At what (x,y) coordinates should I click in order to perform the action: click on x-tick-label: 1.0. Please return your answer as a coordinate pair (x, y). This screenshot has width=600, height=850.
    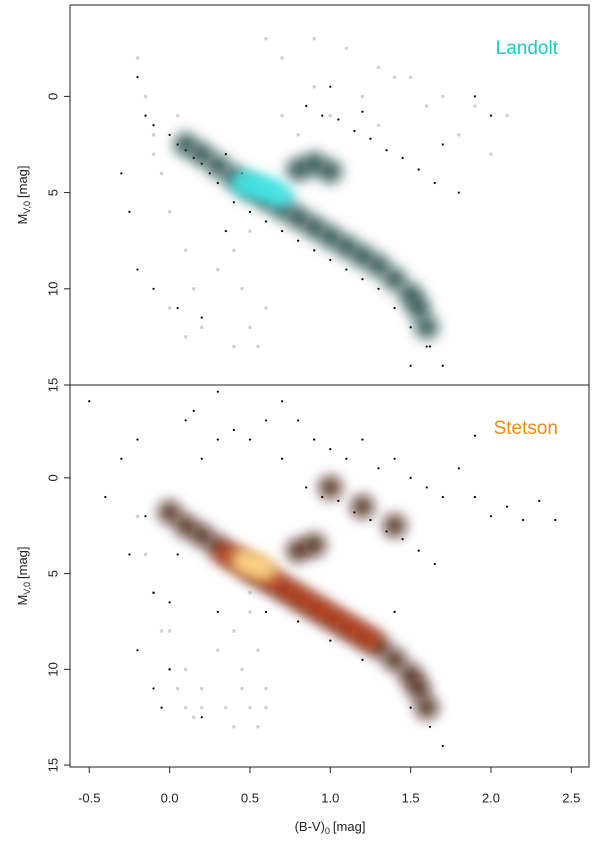
    Looking at the image, I should click on (330, 797).